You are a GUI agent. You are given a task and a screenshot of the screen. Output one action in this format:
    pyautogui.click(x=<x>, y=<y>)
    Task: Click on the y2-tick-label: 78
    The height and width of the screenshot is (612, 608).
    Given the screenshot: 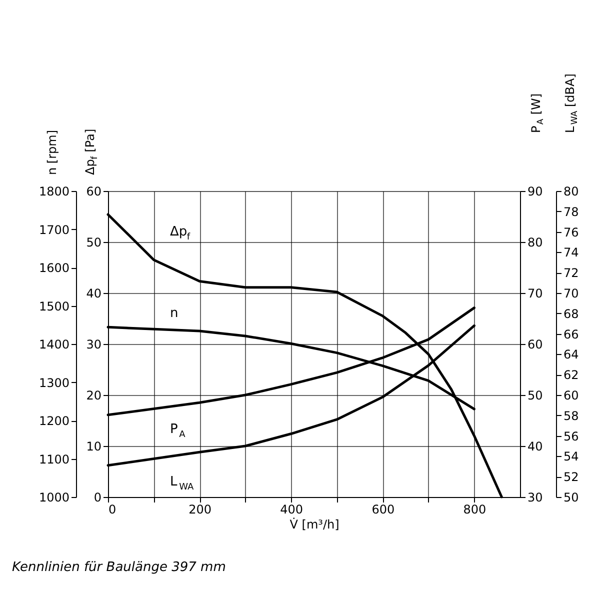 What is the action you would take?
    pyautogui.click(x=571, y=211)
    